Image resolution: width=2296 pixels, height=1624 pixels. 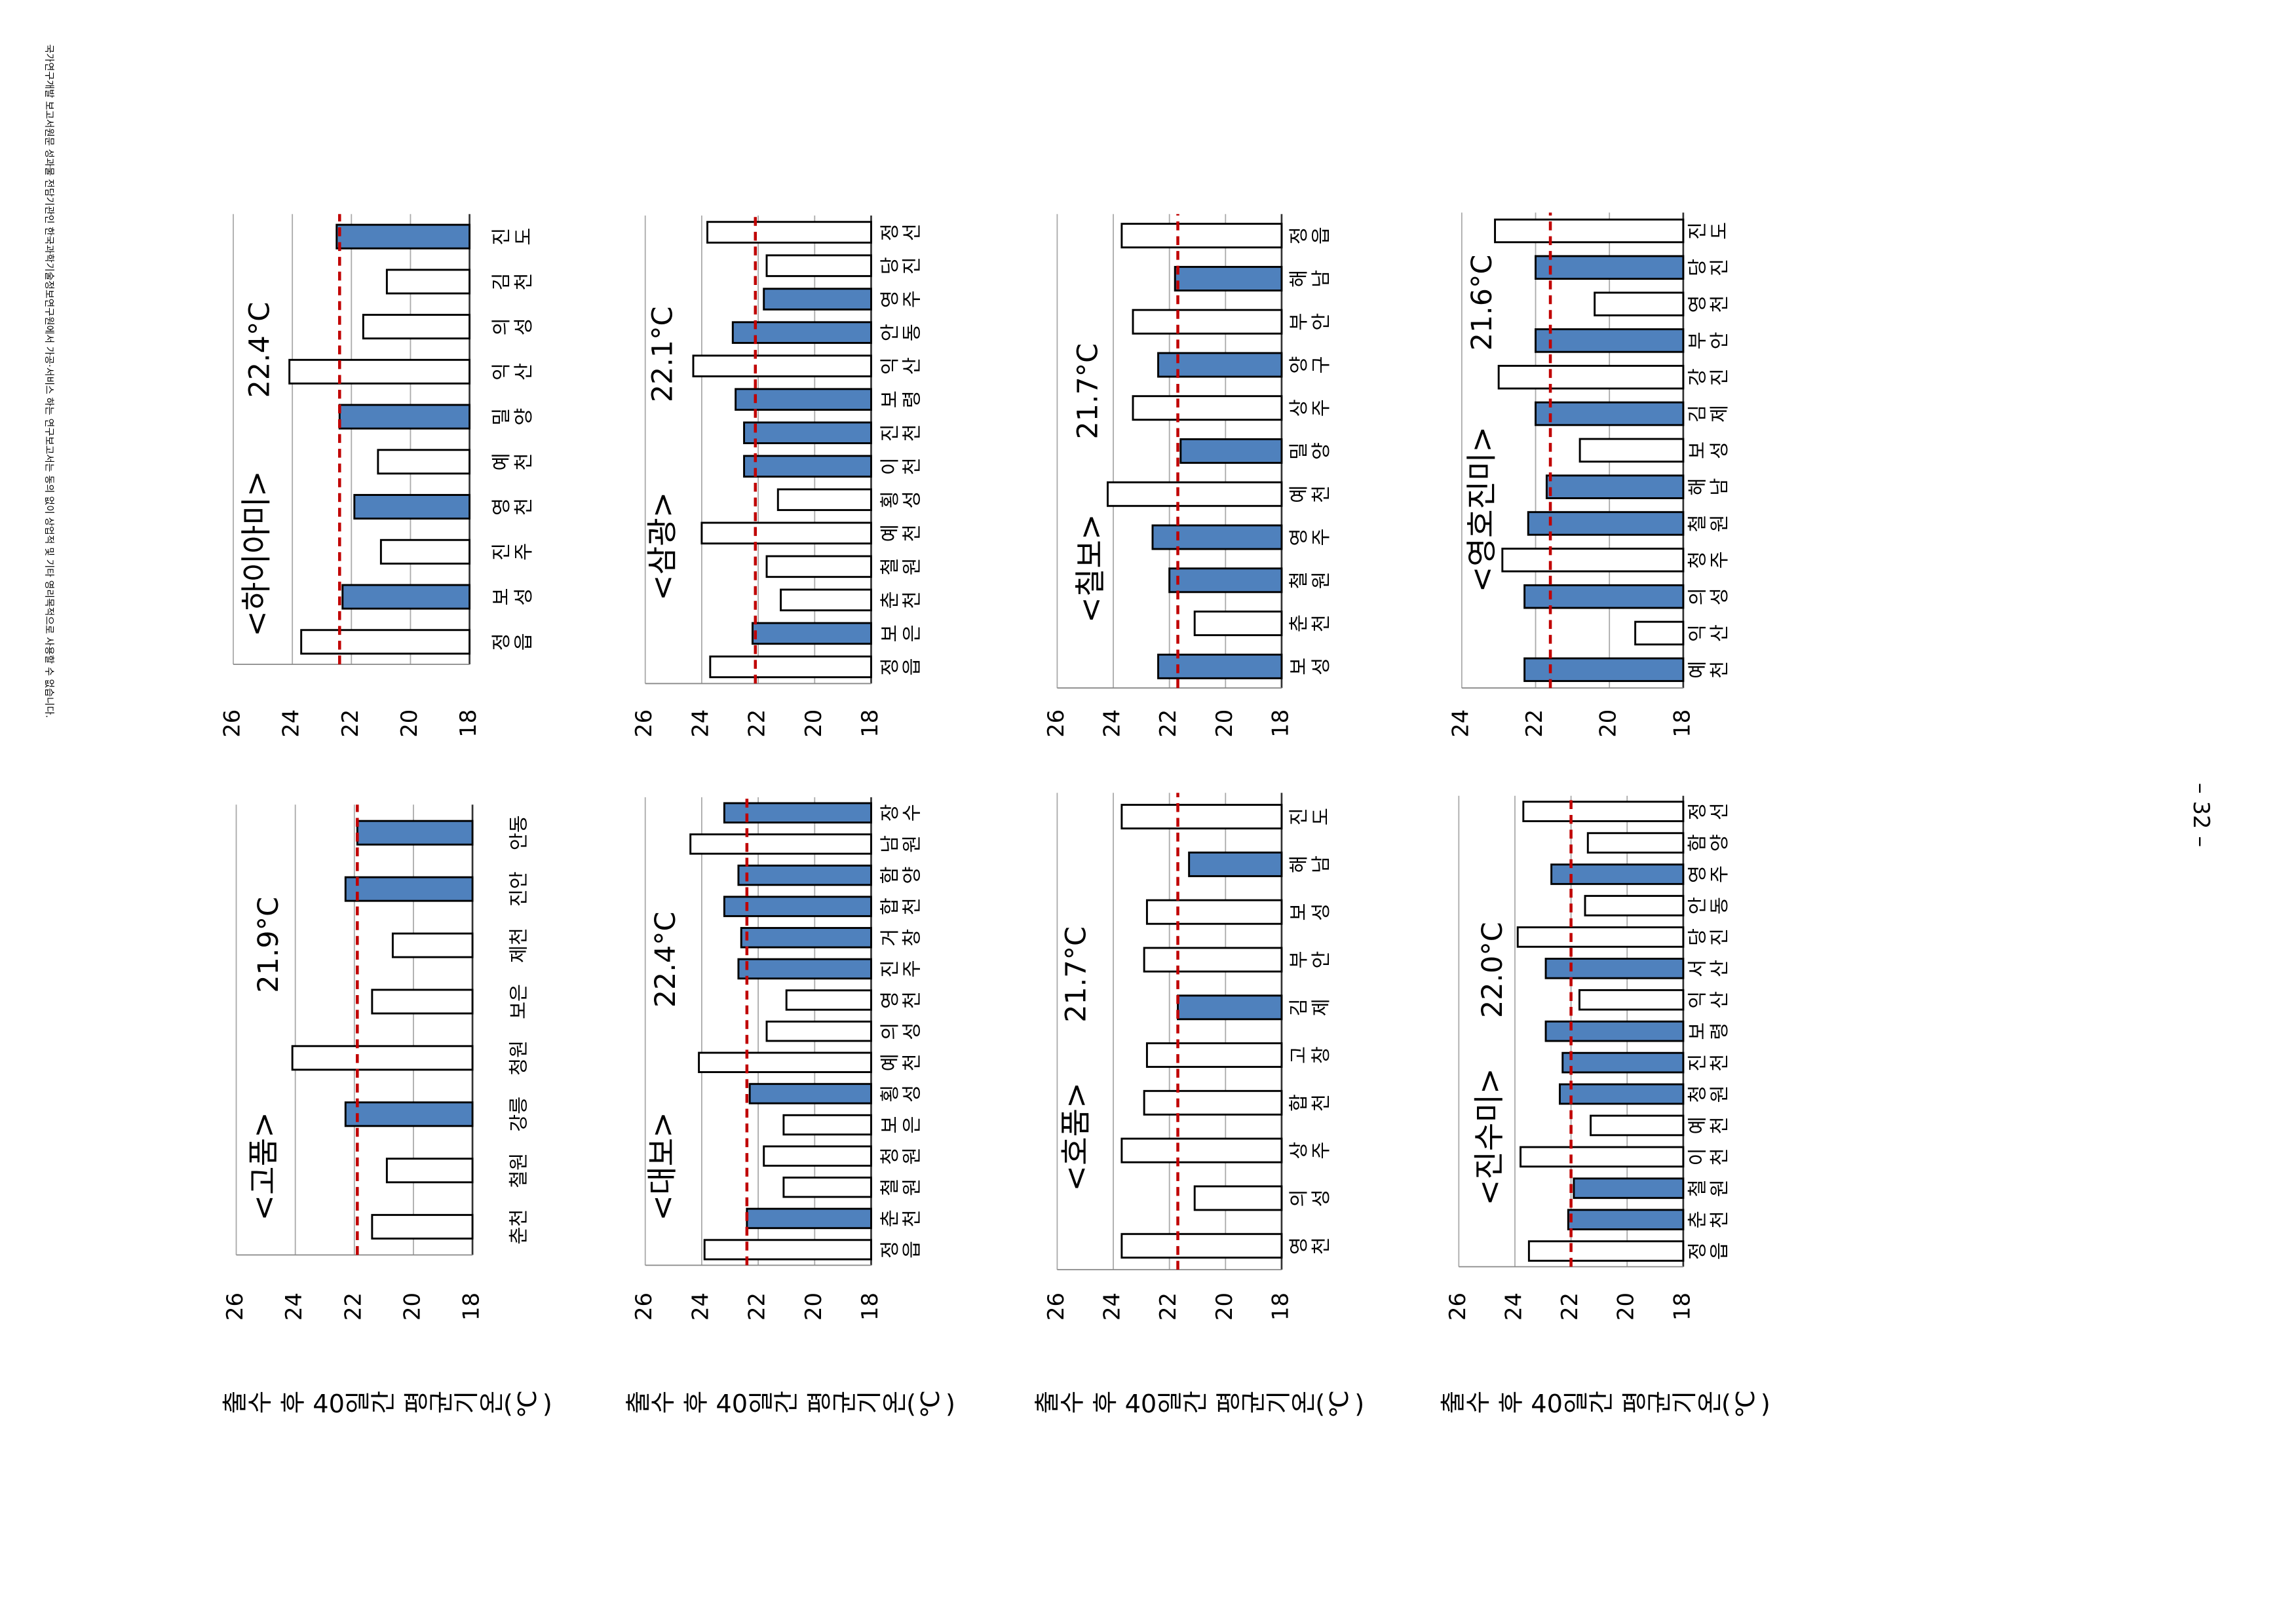 What do you see at coordinates (259, 350) in the screenshot?
I see `mean-label: 22.4°C` at bounding box center [259, 350].